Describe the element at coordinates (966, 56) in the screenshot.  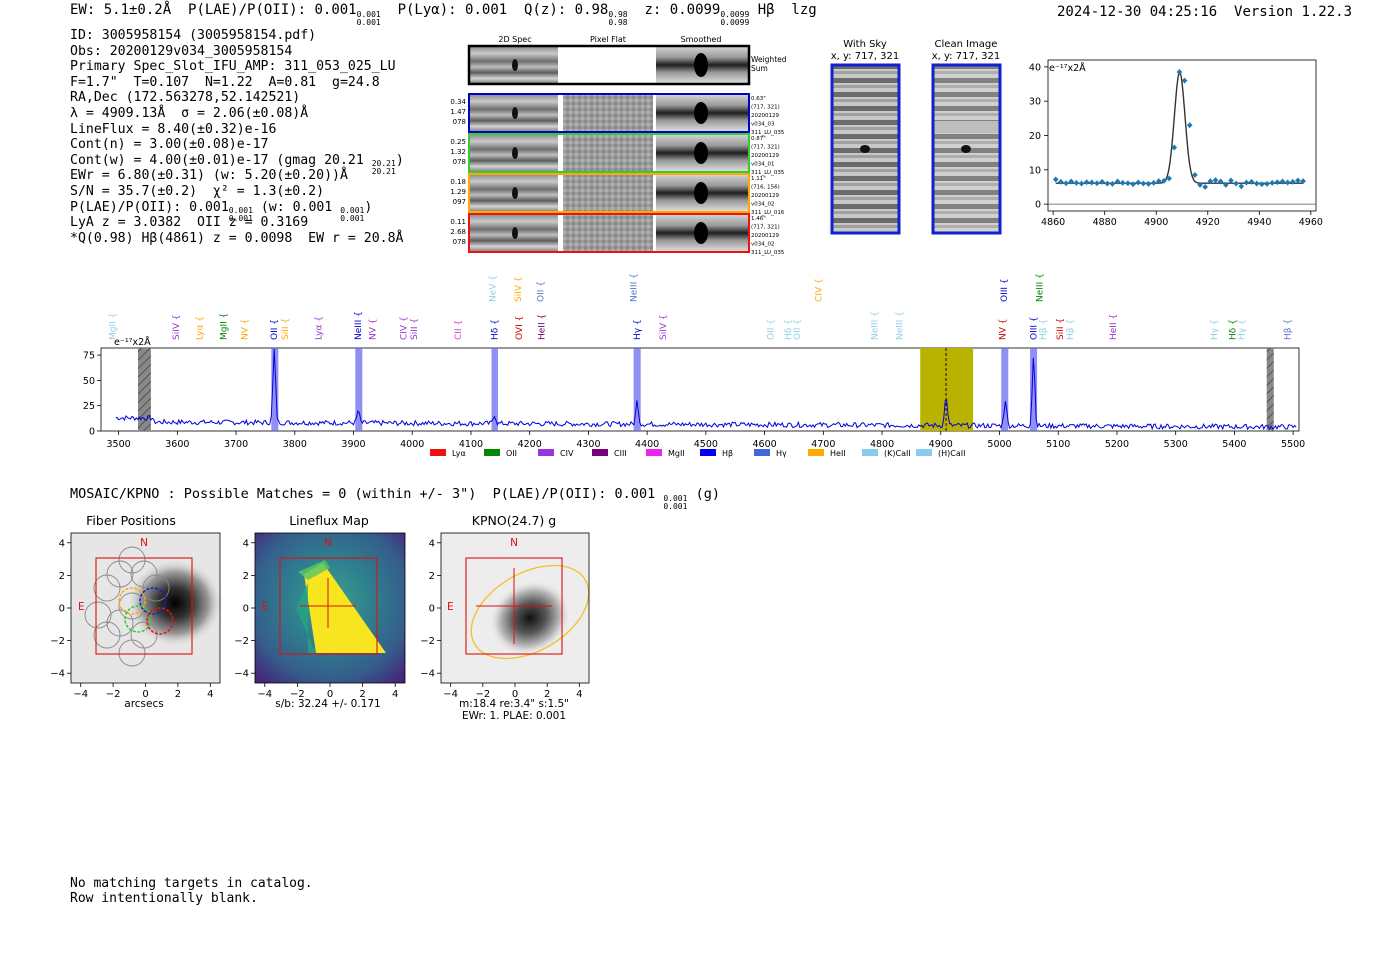
I see `clean-coords: x, y: 717, 321` at that location.